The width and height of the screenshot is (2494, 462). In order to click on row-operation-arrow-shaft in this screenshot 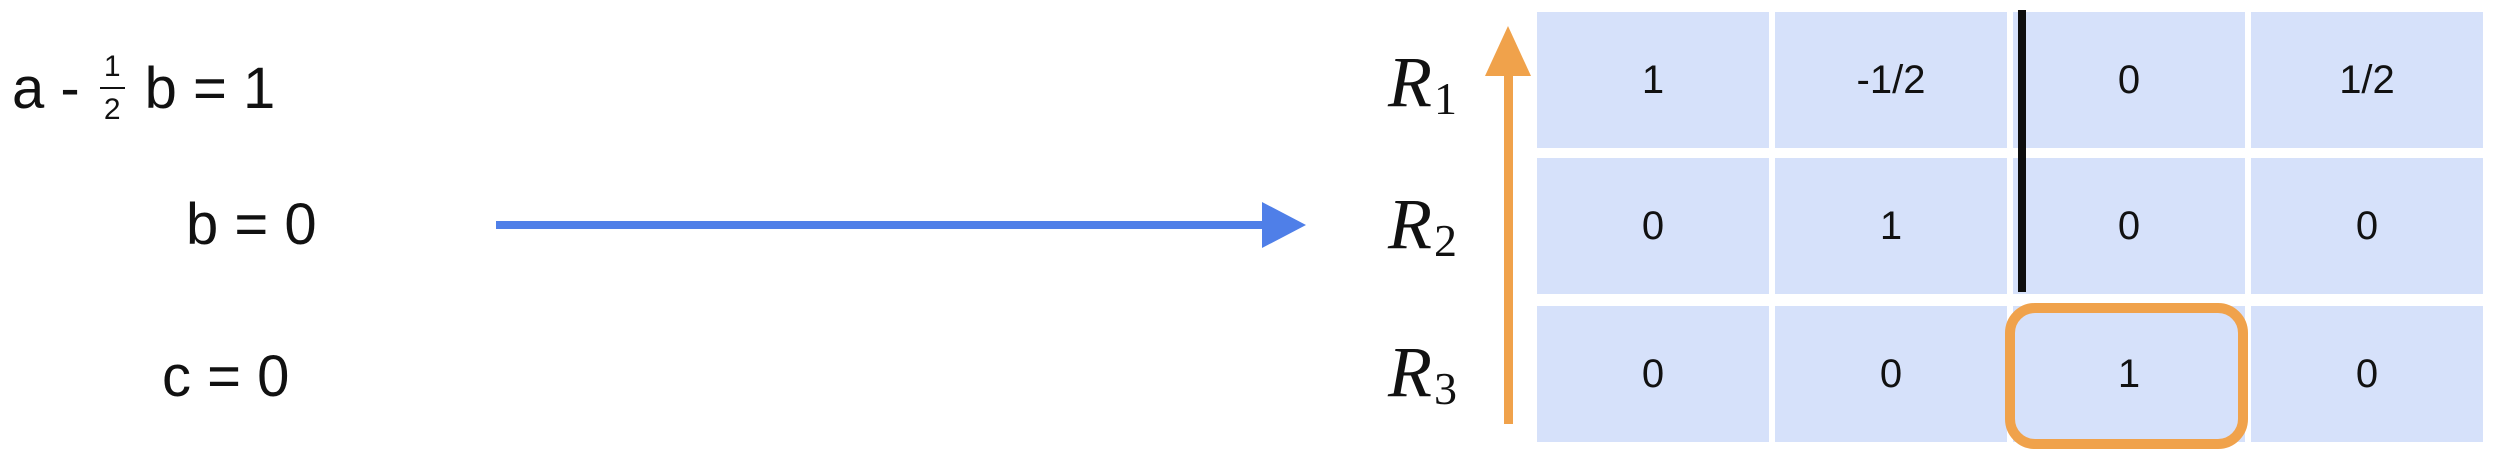, I will do `click(1508, 248)`.